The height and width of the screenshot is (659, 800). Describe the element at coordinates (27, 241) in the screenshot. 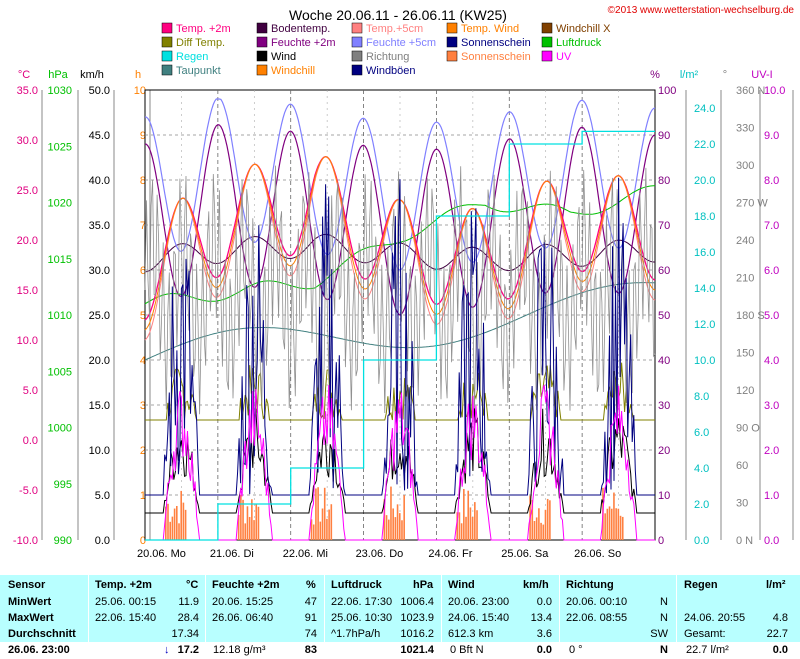

I see `temp-tick: 20.0` at that location.